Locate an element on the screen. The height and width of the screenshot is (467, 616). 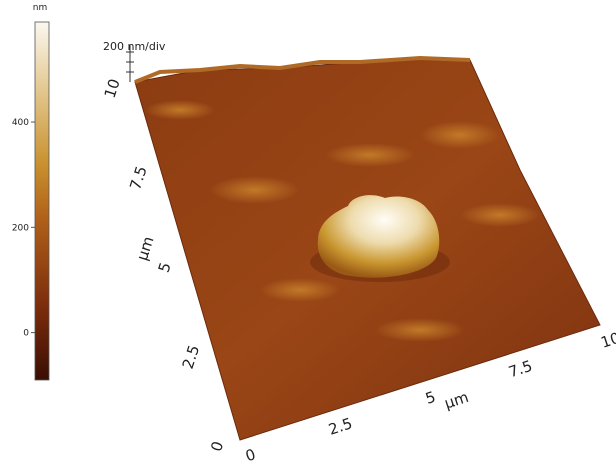
x-axis-label: μm is located at coordinates (456, 400).